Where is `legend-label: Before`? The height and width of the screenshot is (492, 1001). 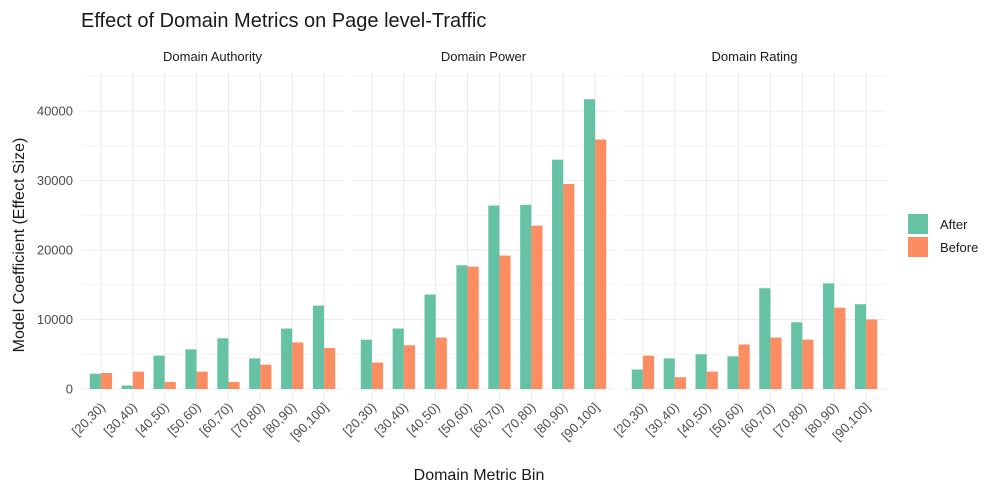 legend-label: Before is located at coordinates (959, 247).